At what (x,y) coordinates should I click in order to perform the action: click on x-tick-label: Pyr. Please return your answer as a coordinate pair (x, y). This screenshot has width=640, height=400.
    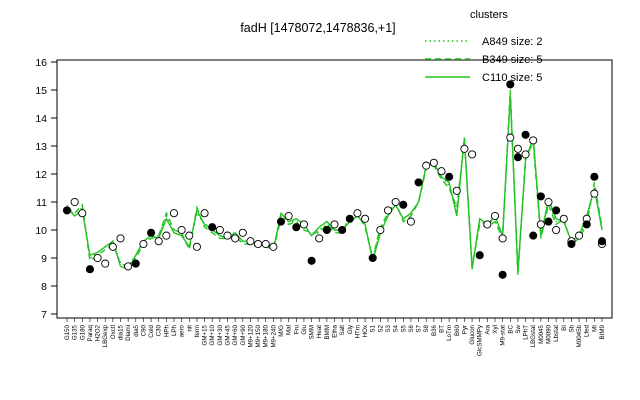
    Looking at the image, I should click on (464, 329).